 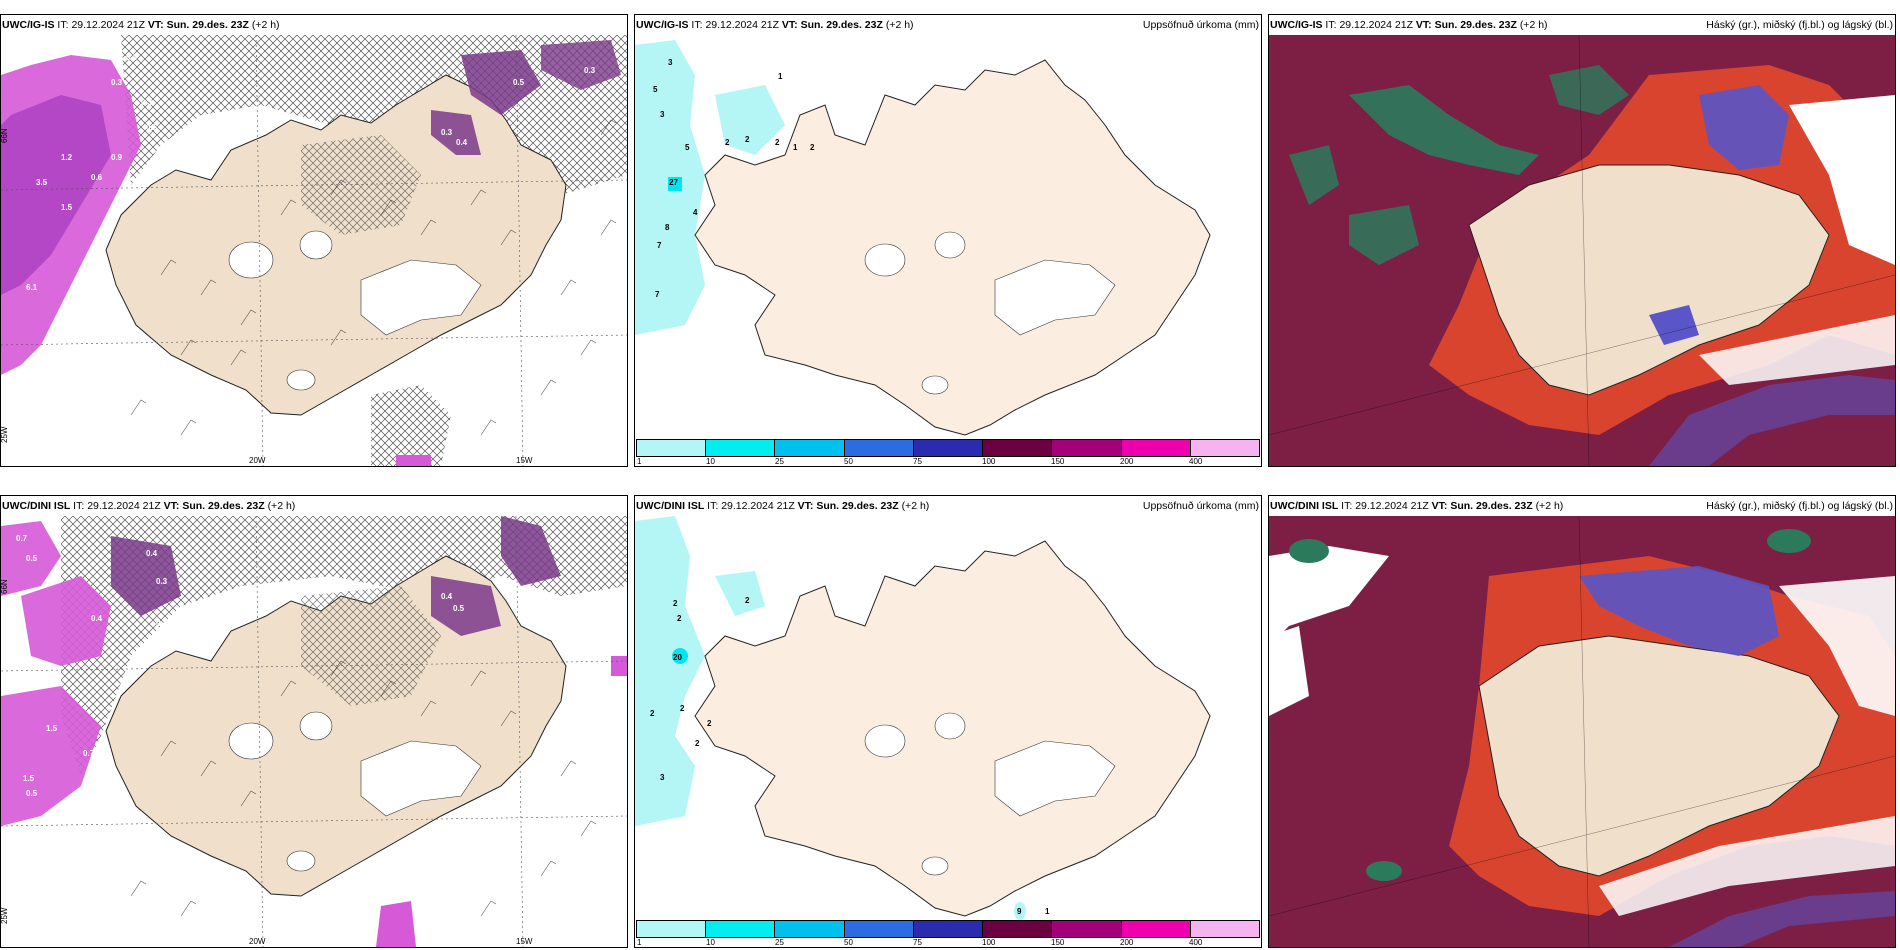 I want to click on rain-area-west, so click(x=51, y=756).